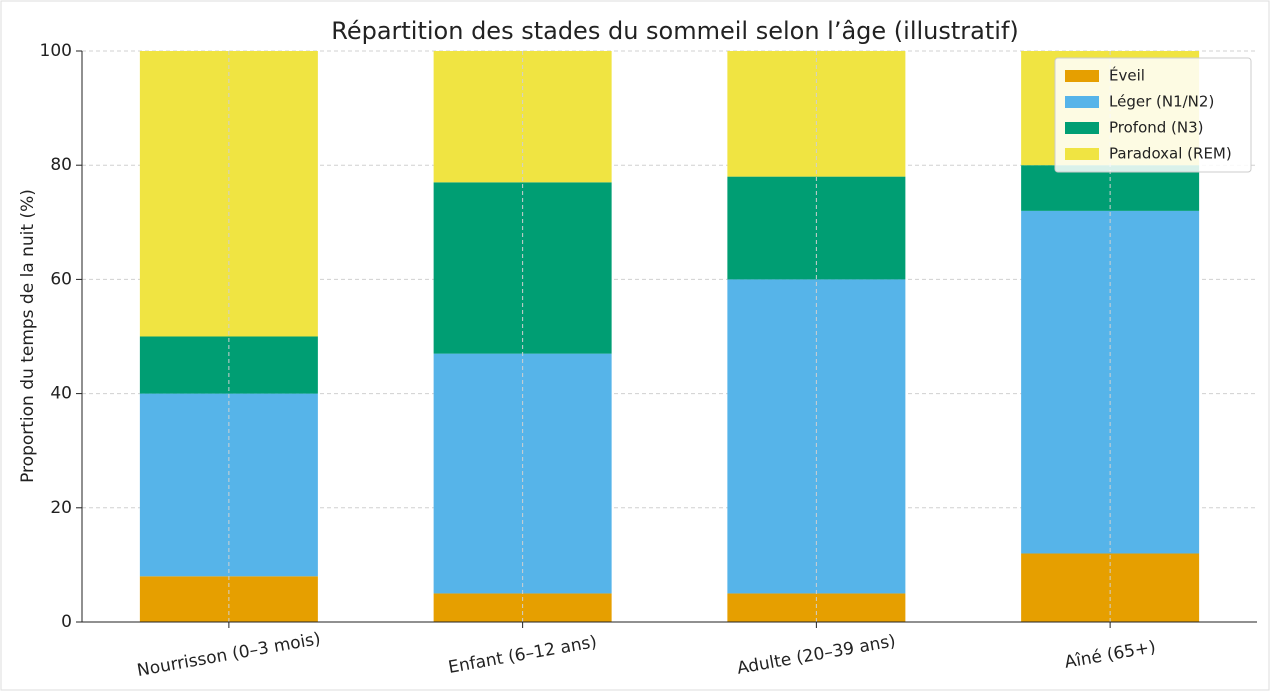  Describe the element at coordinates (61, 394) in the screenshot. I see `y-tick-label: 40` at that location.